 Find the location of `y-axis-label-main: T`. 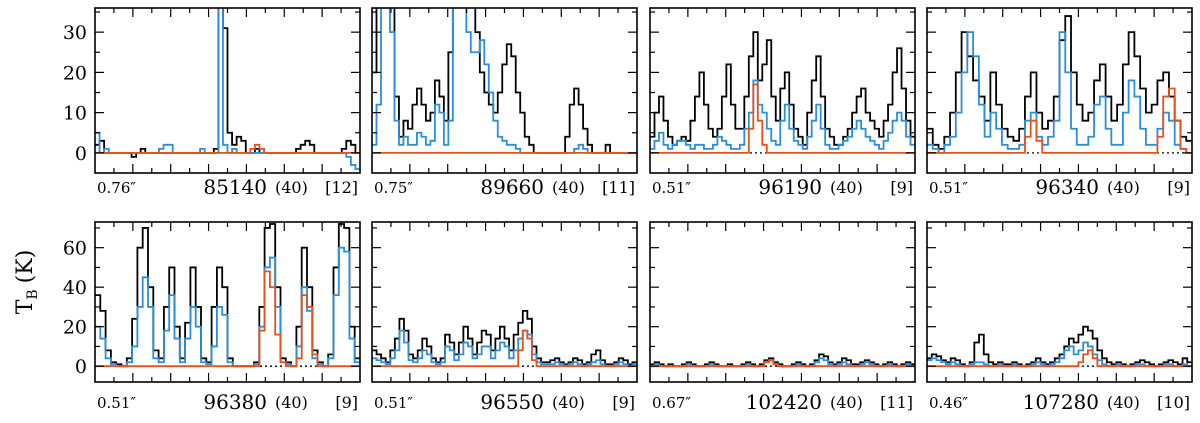

y-axis-label-main: T is located at coordinates (25, 306).